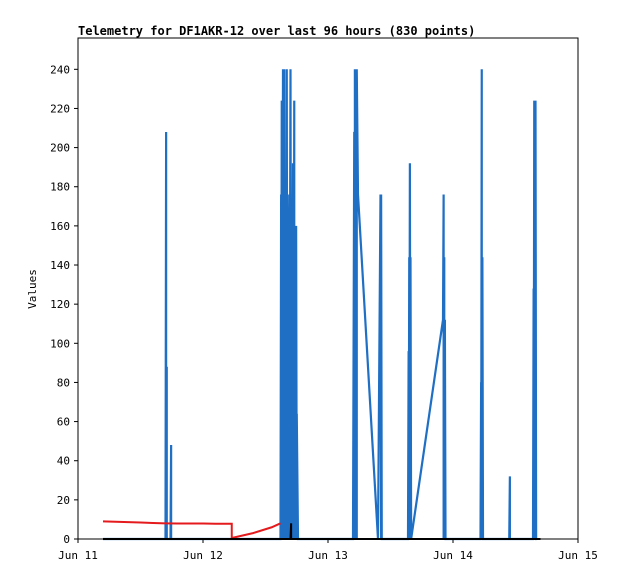 Image resolution: width=618 pixels, height=579 pixels. Describe the element at coordinates (66, 539) in the screenshot. I see `y-tick-label: 0` at that location.